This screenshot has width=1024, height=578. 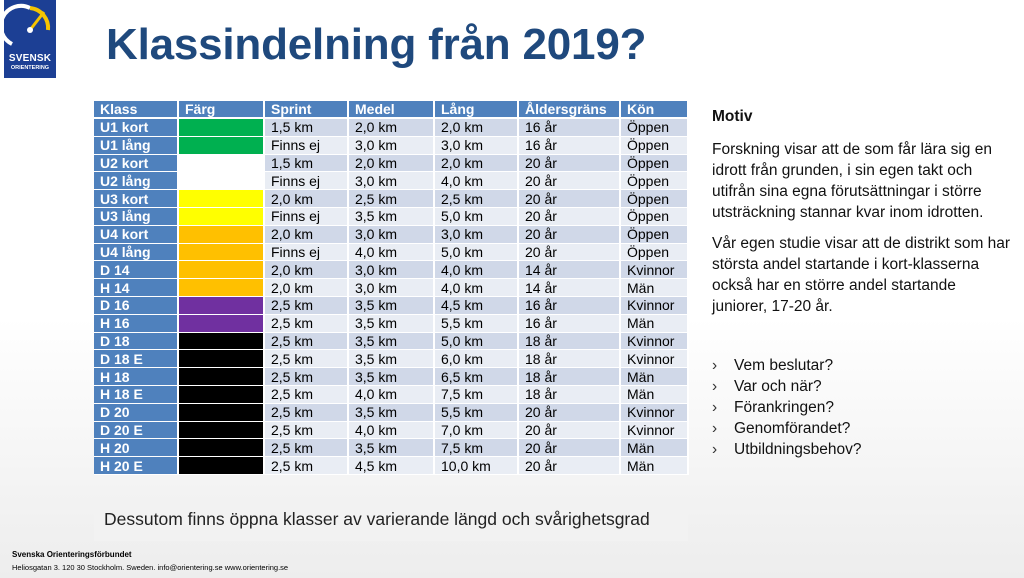 What do you see at coordinates (136, 376) in the screenshot?
I see `cell-klass: H 18` at bounding box center [136, 376].